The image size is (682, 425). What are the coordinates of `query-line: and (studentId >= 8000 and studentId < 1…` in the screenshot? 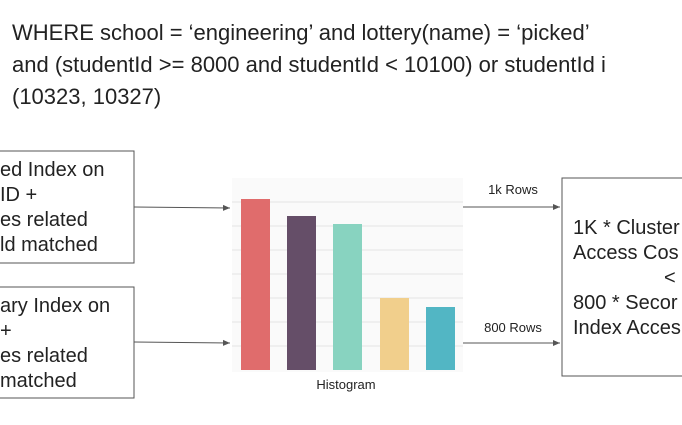 It's located at (309, 64).